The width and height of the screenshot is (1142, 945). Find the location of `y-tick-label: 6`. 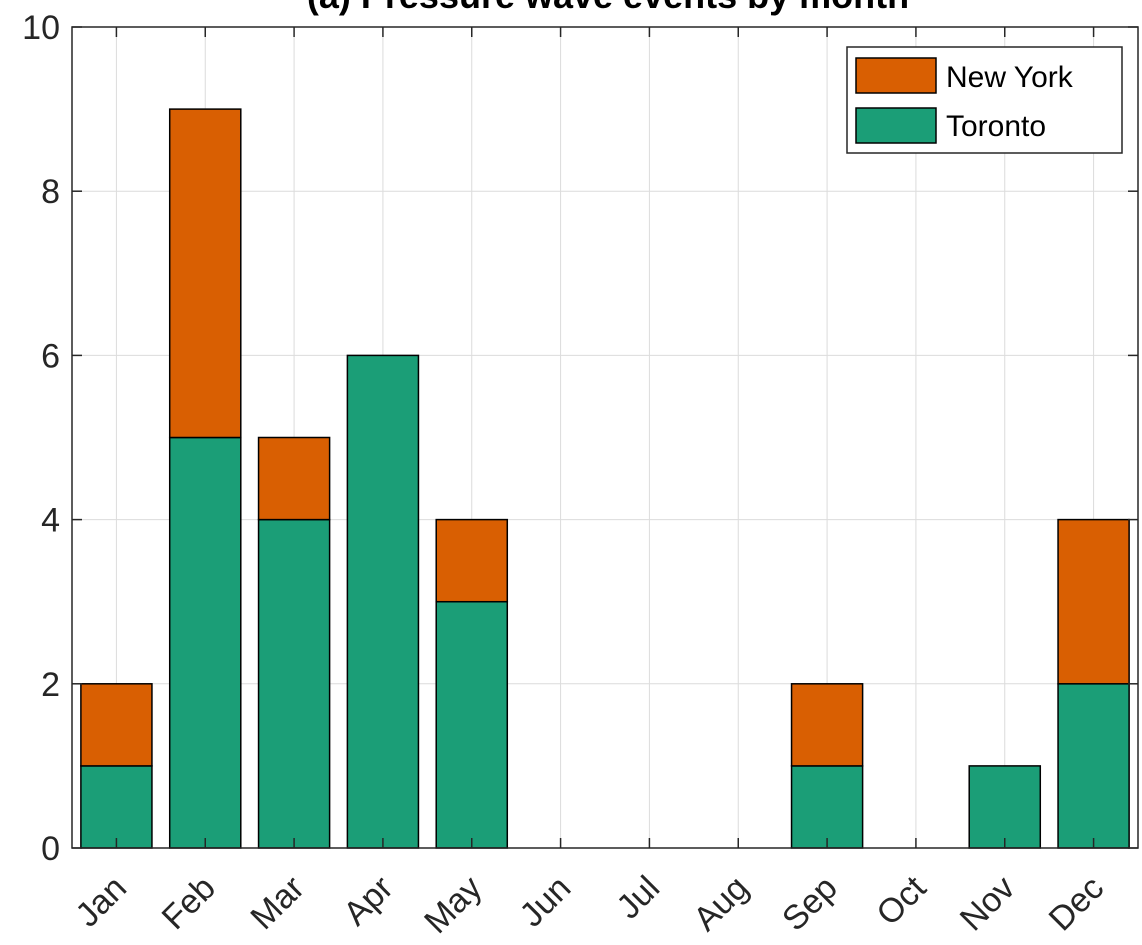

y-tick-label: 6 is located at coordinates (50, 356).